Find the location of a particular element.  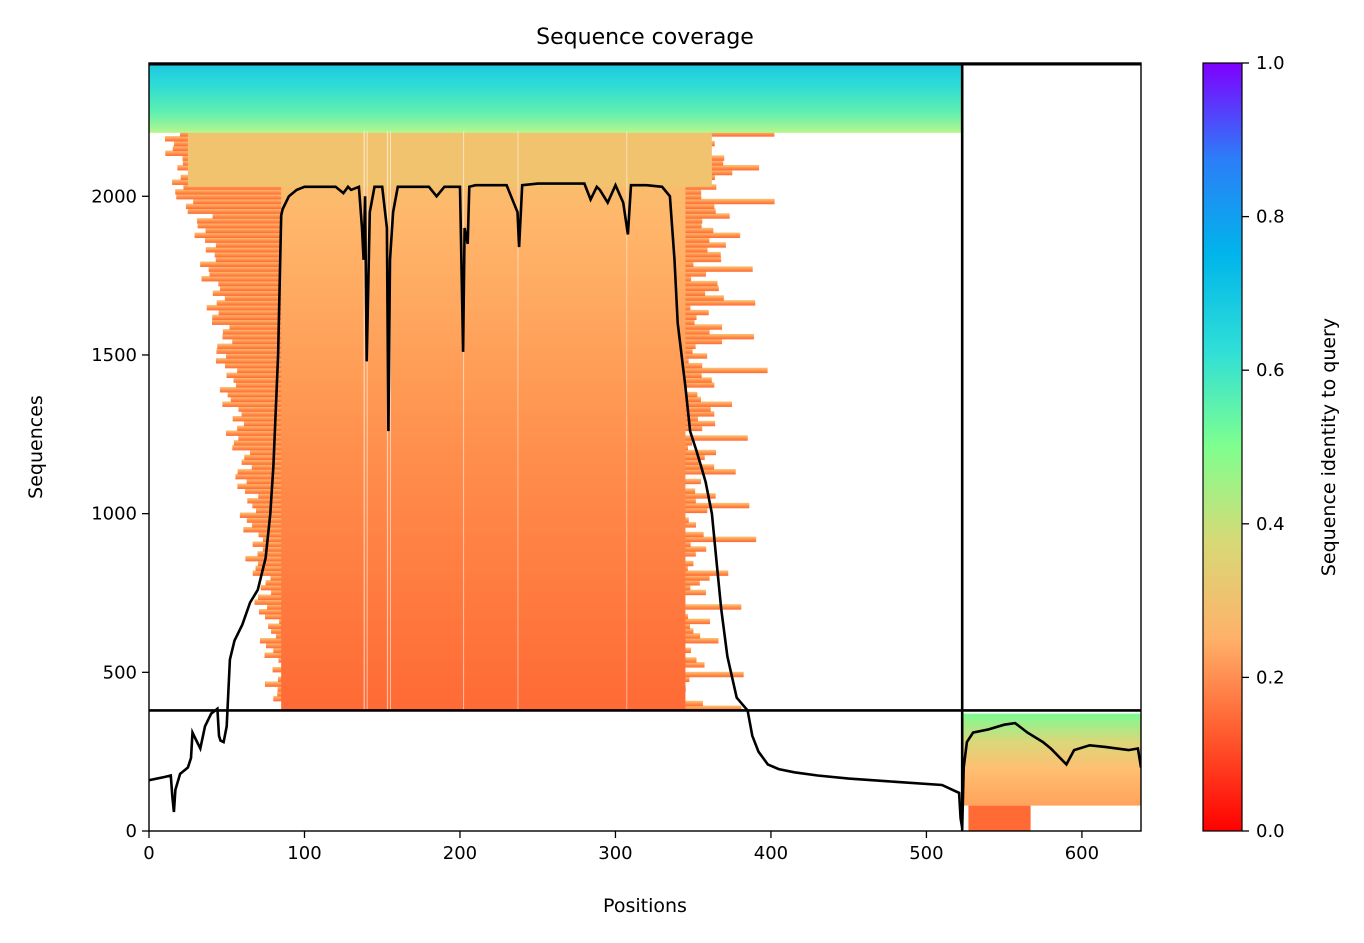

msa-upper-block is located at coordinates (449, 159).